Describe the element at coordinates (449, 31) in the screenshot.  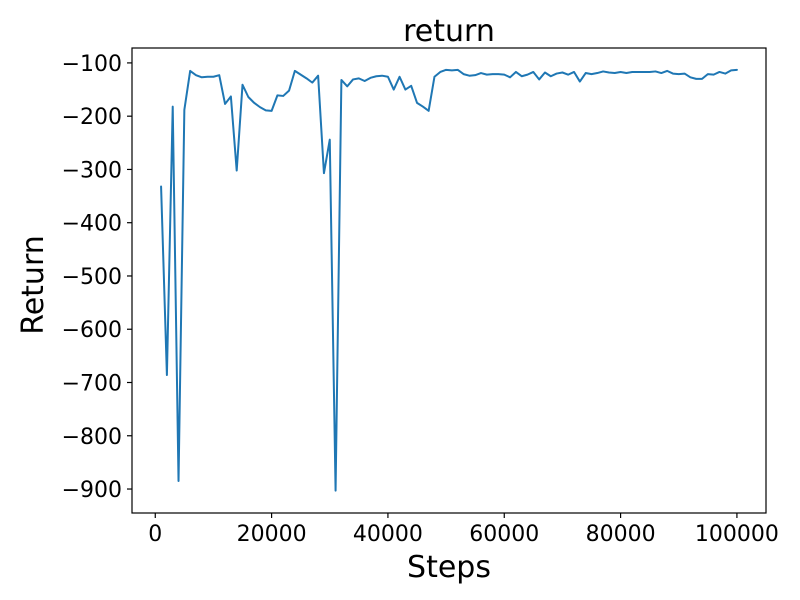
I see `chart-title: return` at that location.